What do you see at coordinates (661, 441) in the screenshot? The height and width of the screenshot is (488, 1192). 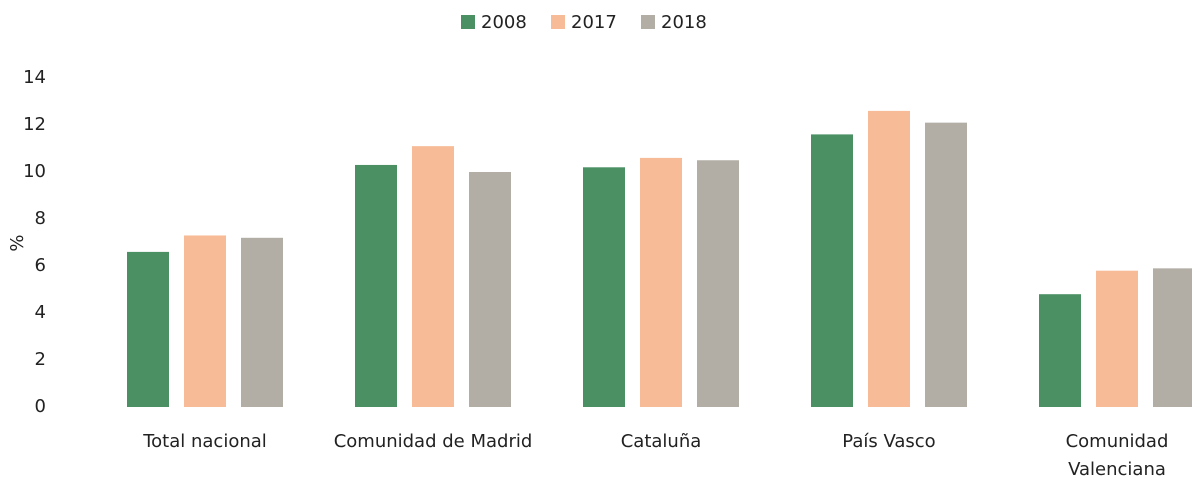 I see `x-tick-label: Cataluña` at bounding box center [661, 441].